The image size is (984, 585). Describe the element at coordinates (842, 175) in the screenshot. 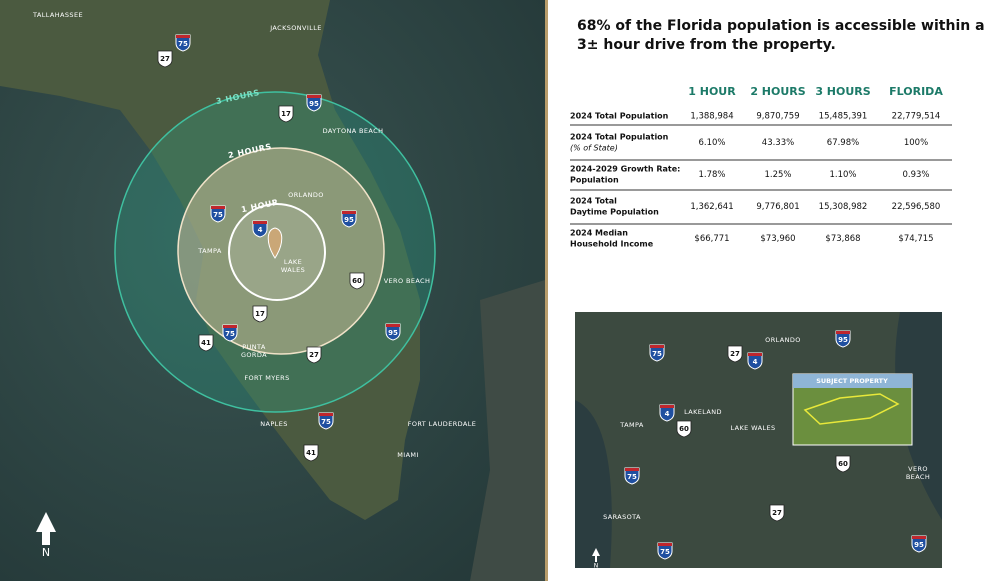

I see `table-cell: 1.10%` at that location.